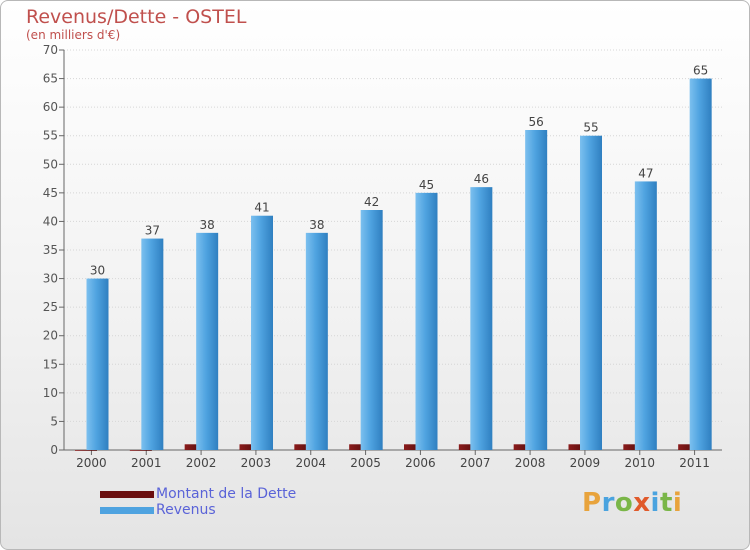  Describe the element at coordinates (666, 503) in the screenshot. I see `logo-letter: t` at that location.